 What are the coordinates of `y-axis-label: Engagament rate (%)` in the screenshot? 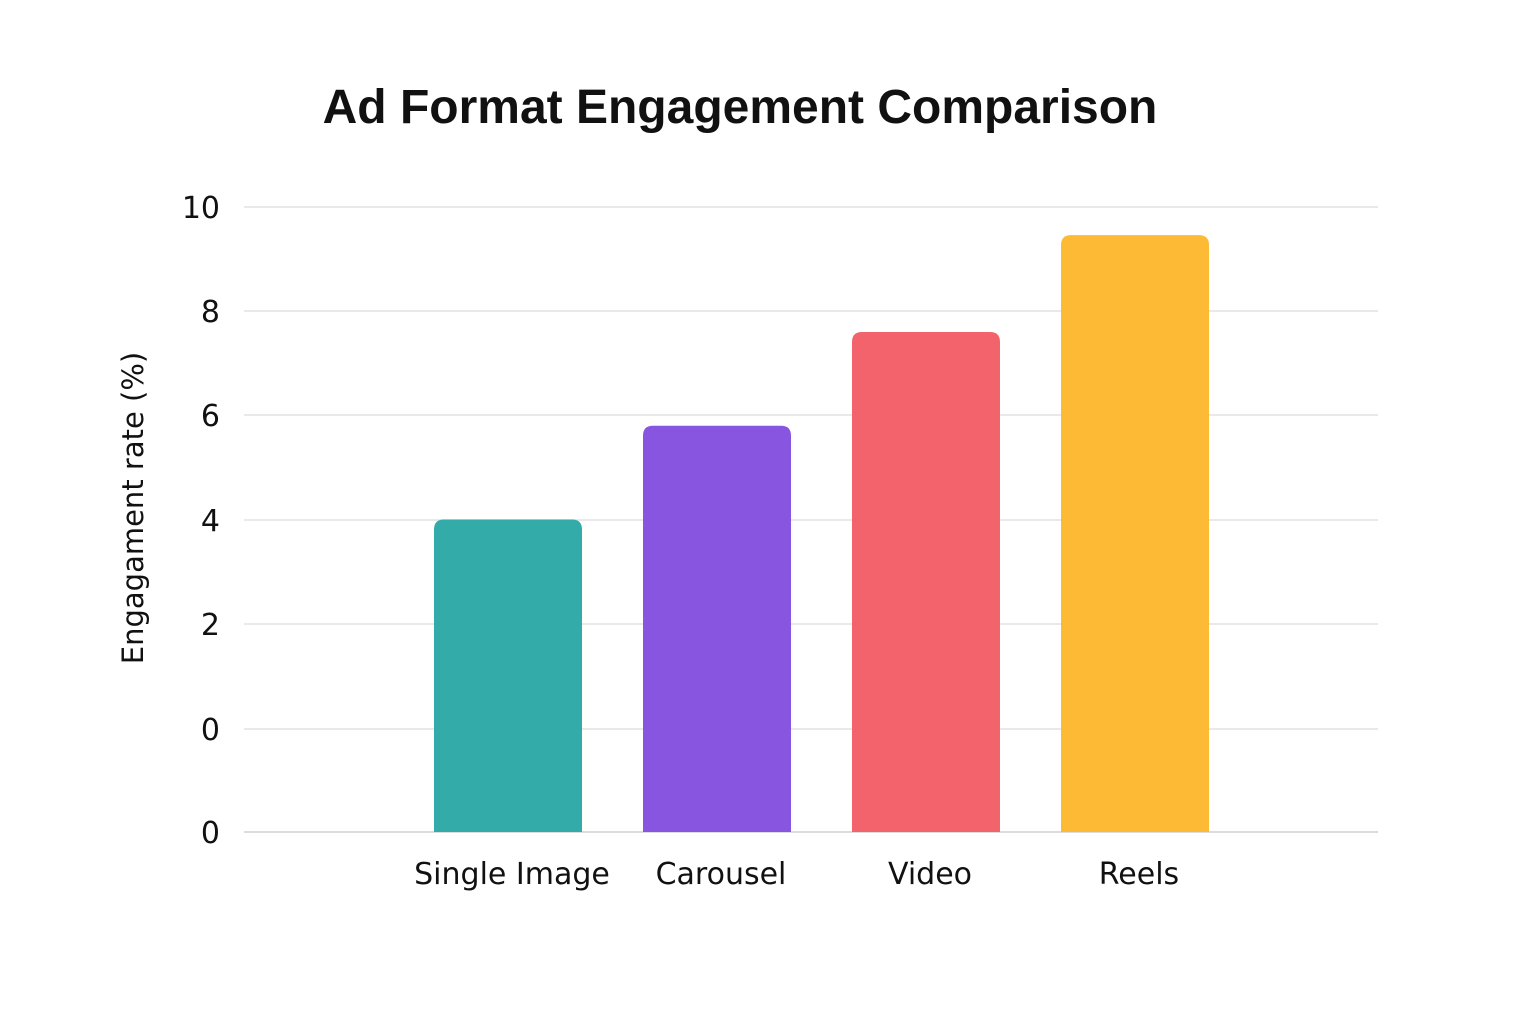 It's located at (133, 508).